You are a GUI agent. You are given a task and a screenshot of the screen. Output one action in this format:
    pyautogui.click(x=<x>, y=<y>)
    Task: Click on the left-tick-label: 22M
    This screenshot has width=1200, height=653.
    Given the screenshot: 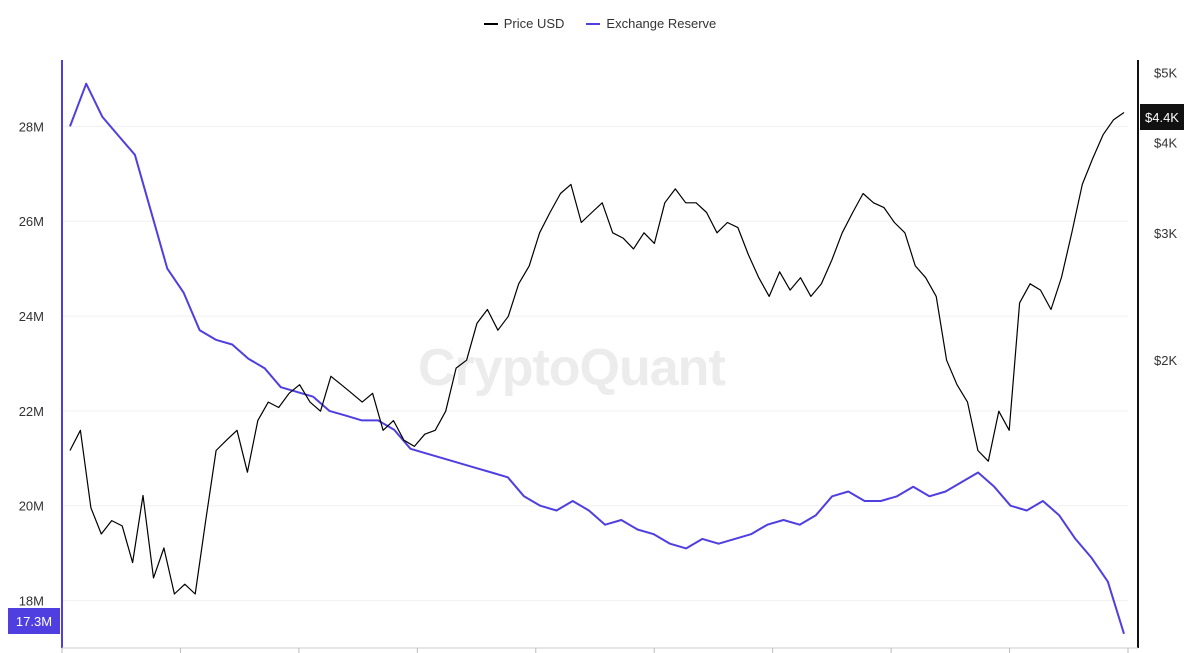 What is the action you would take?
    pyautogui.click(x=31, y=411)
    